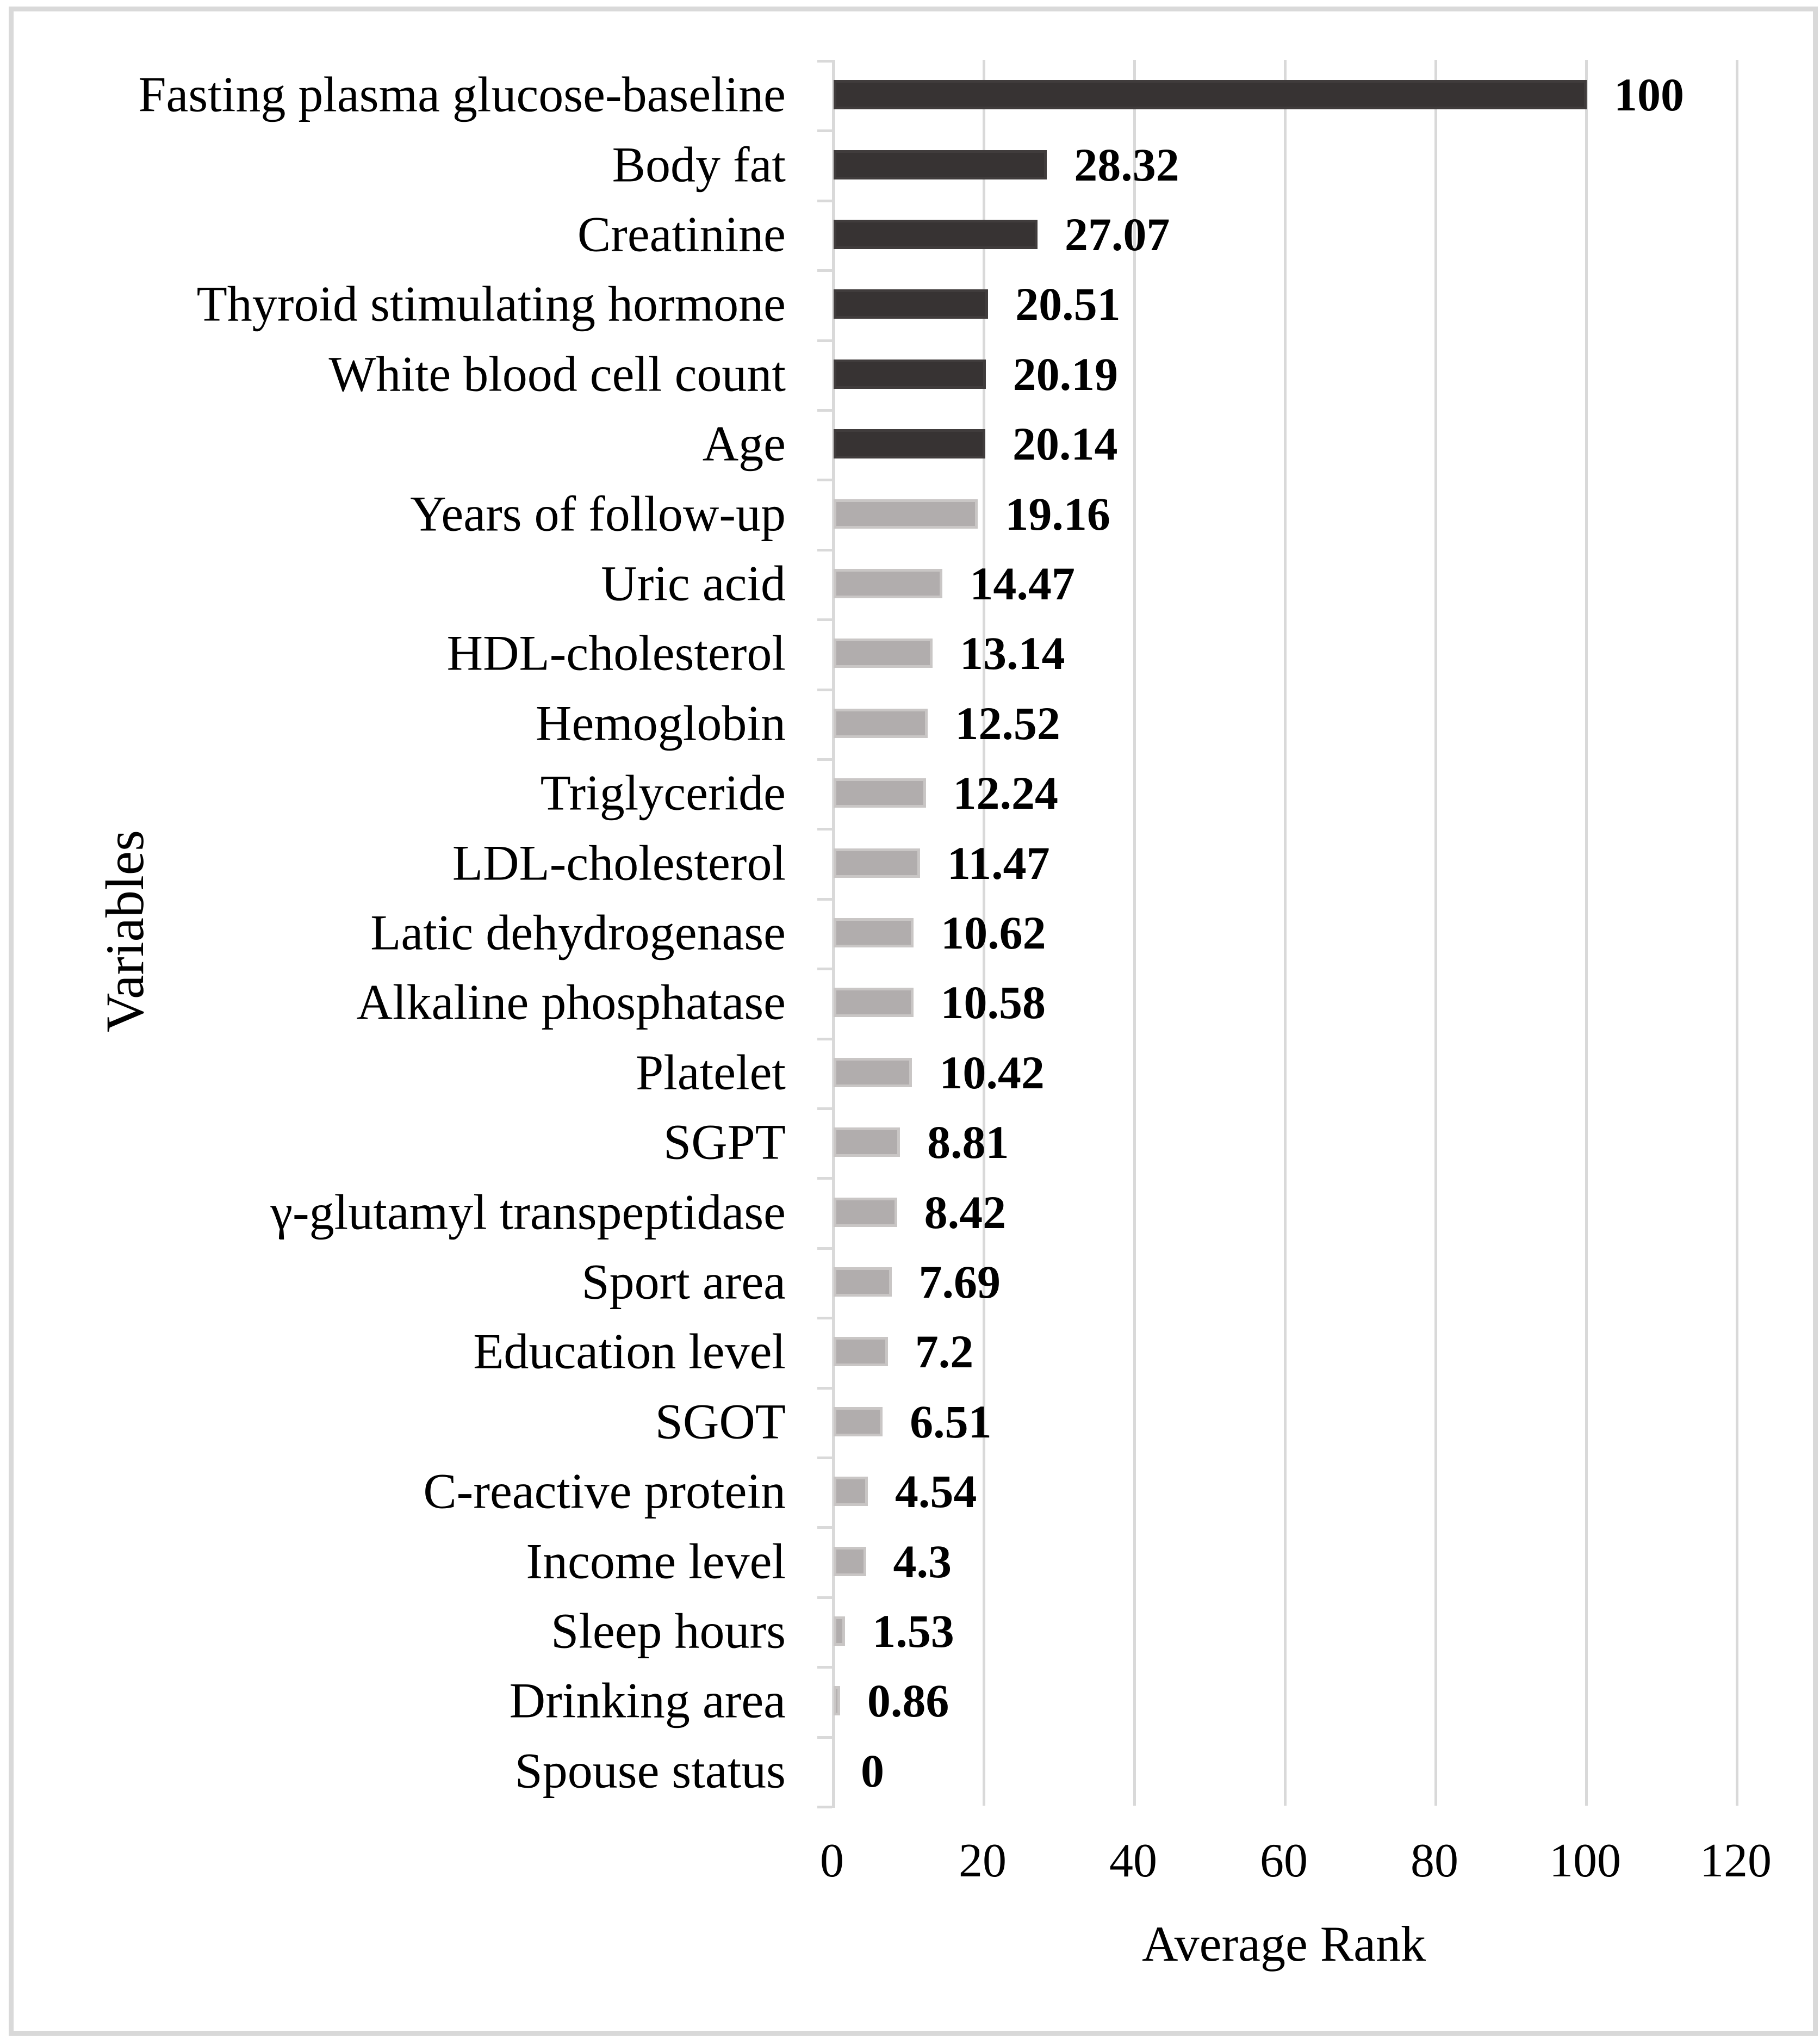  I want to click on category-label: Drinking area, so click(647, 1701).